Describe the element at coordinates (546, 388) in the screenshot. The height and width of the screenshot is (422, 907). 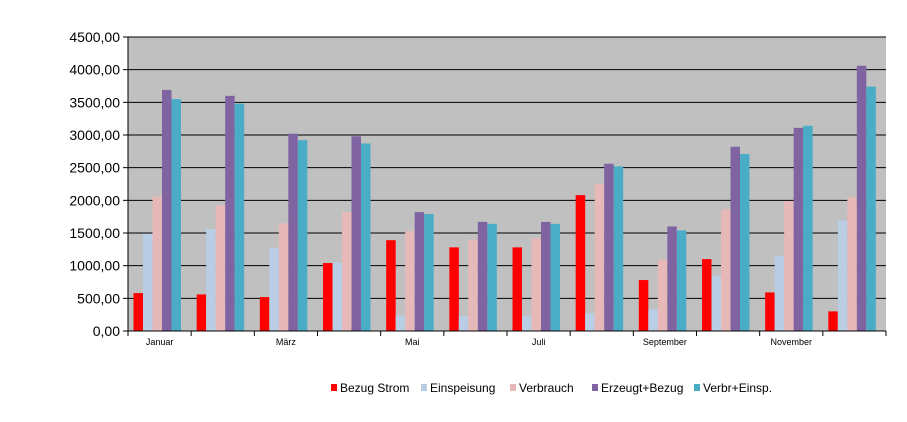
I see `legend-label: Verbrauch` at that location.